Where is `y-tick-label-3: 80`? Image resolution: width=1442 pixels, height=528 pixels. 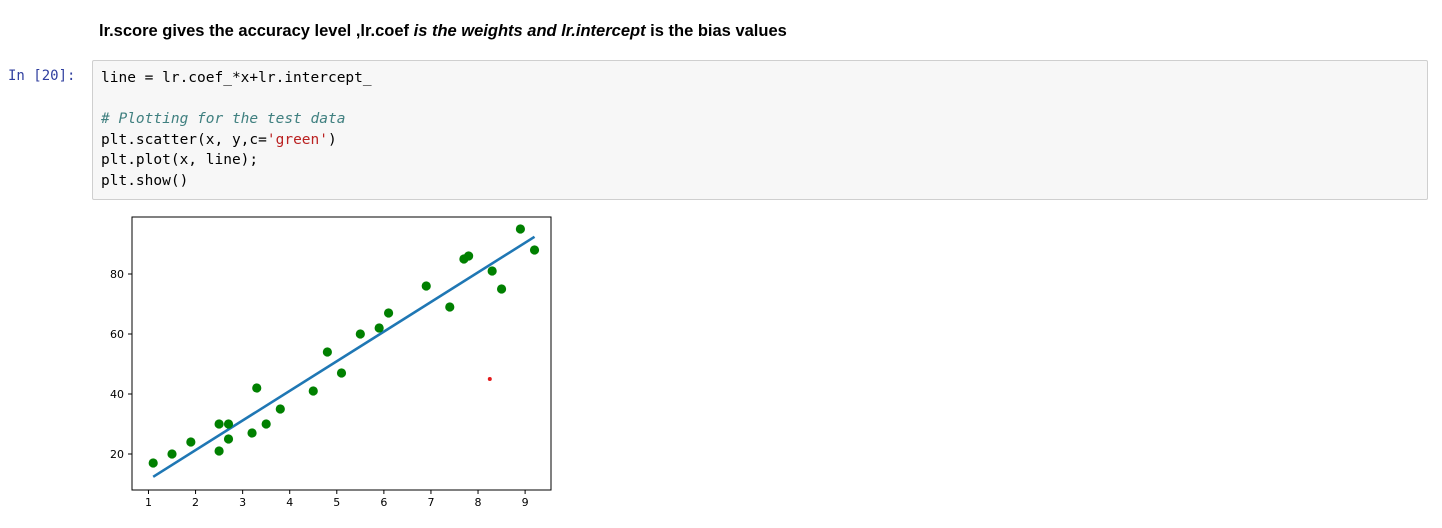
y-tick-label-3: 80 is located at coordinates (117, 274).